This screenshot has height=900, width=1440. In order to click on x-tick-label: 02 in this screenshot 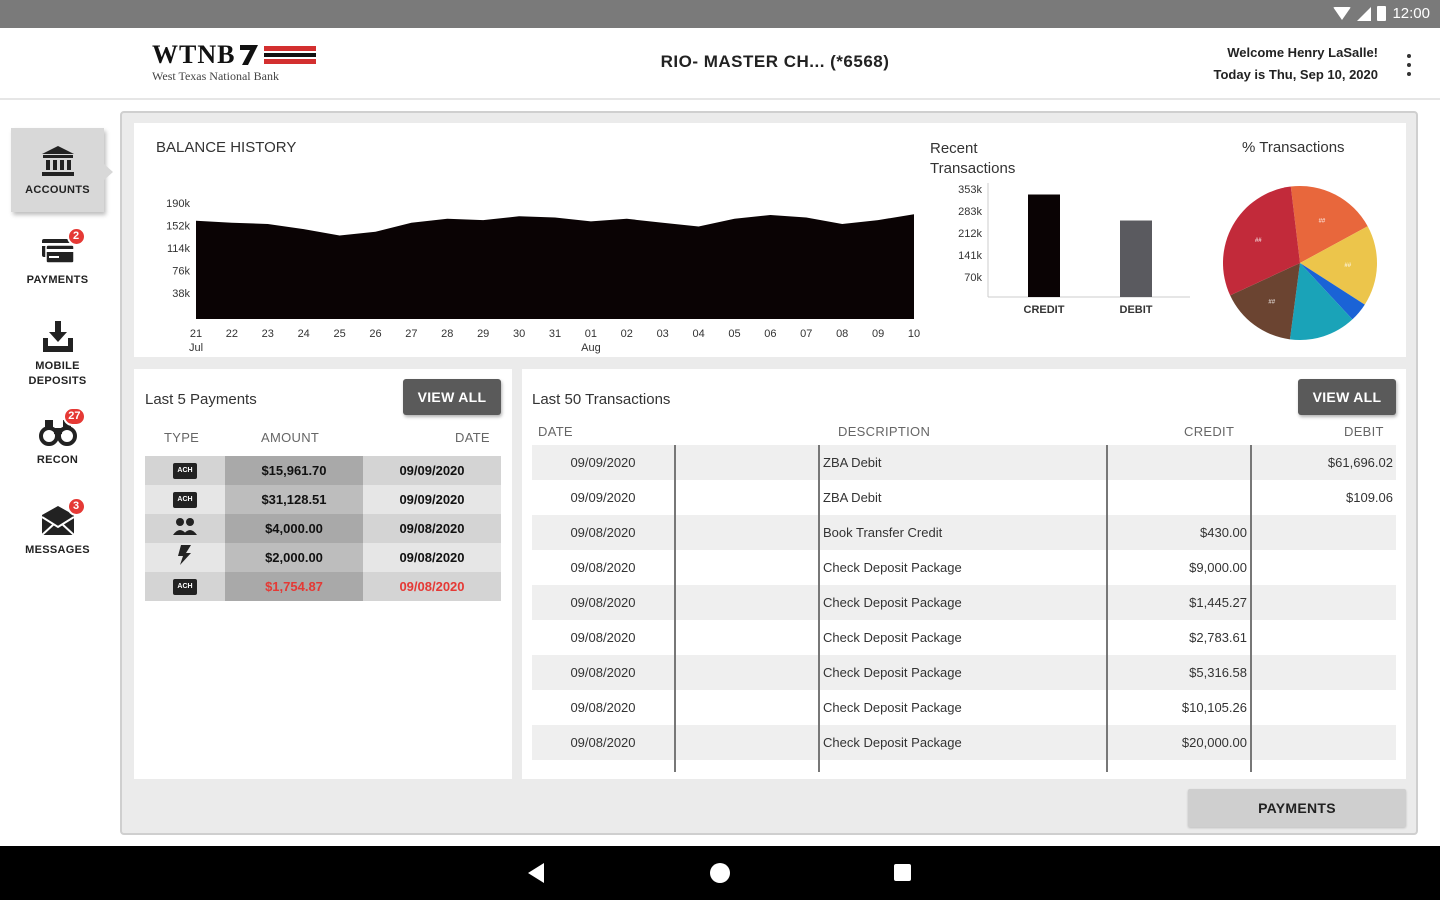, I will do `click(627, 334)`.